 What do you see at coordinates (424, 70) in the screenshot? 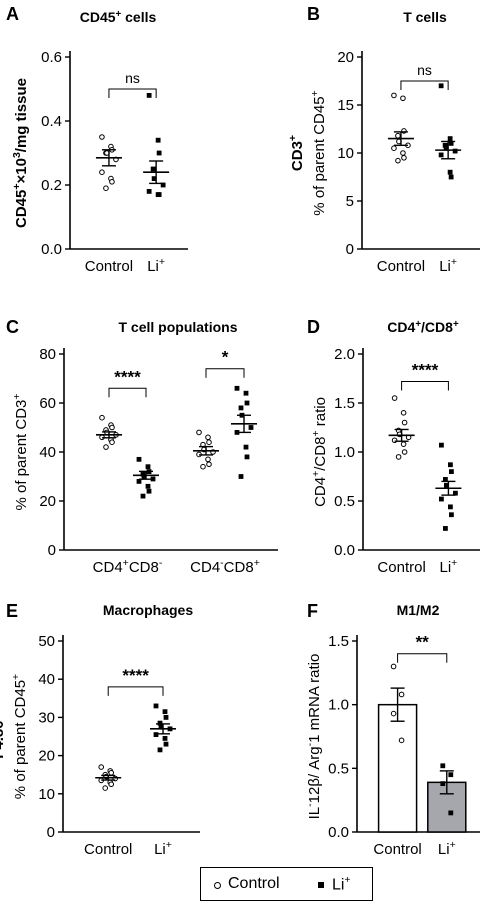
I see `significance-label: ns` at bounding box center [424, 70].